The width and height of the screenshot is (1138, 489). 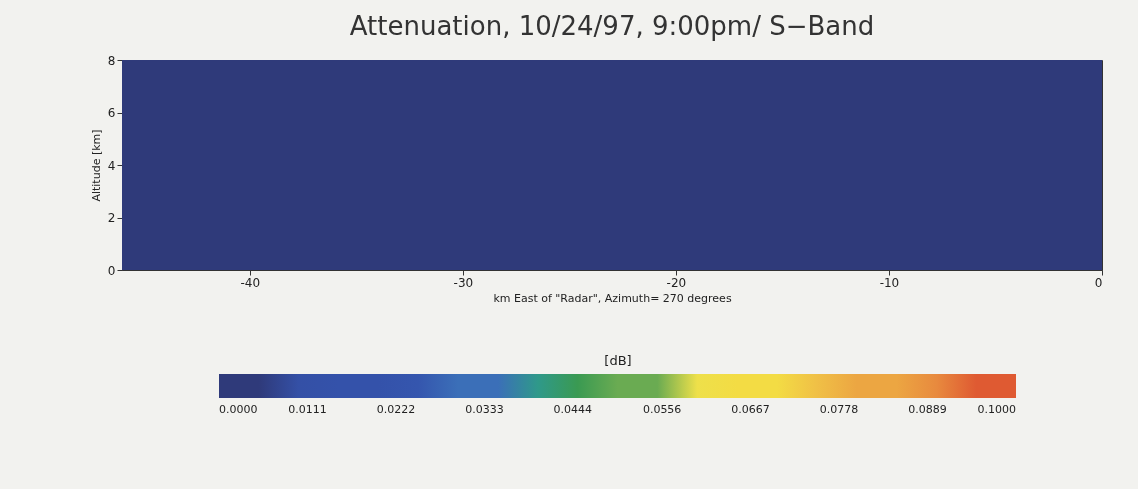 What do you see at coordinates (750, 409) in the screenshot?
I see `color-bar-label: 0.0667` at bounding box center [750, 409].